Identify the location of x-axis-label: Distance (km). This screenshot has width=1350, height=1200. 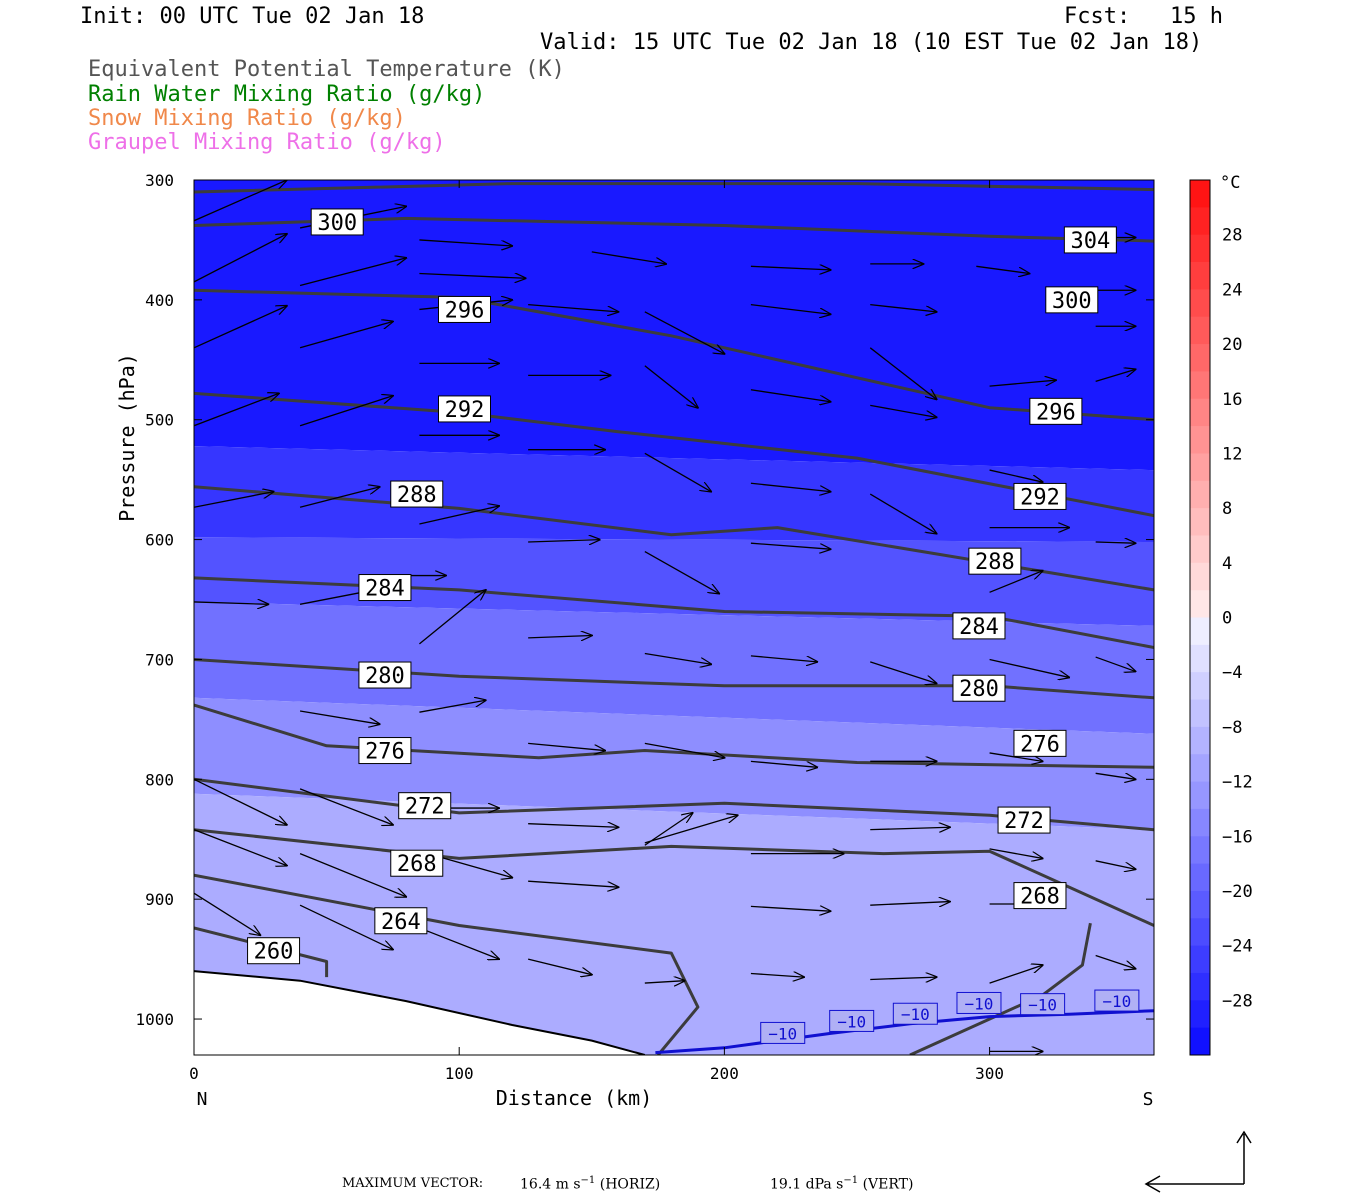
(574, 1098).